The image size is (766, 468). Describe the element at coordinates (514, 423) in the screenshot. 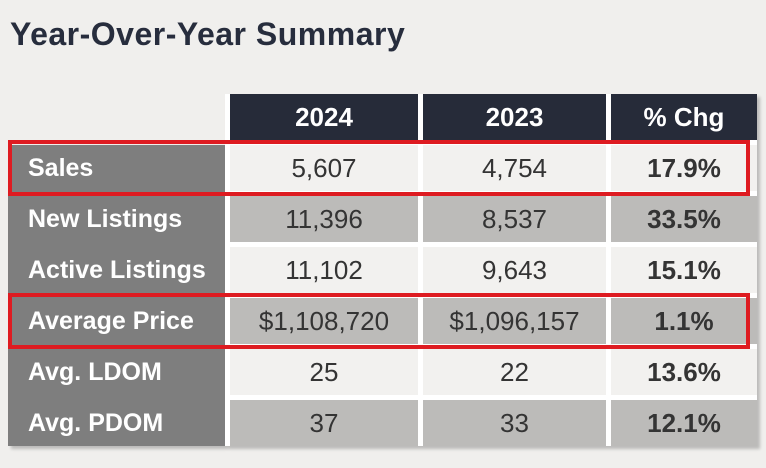

I see `cell-avg-pdom-2023: 33` at that location.